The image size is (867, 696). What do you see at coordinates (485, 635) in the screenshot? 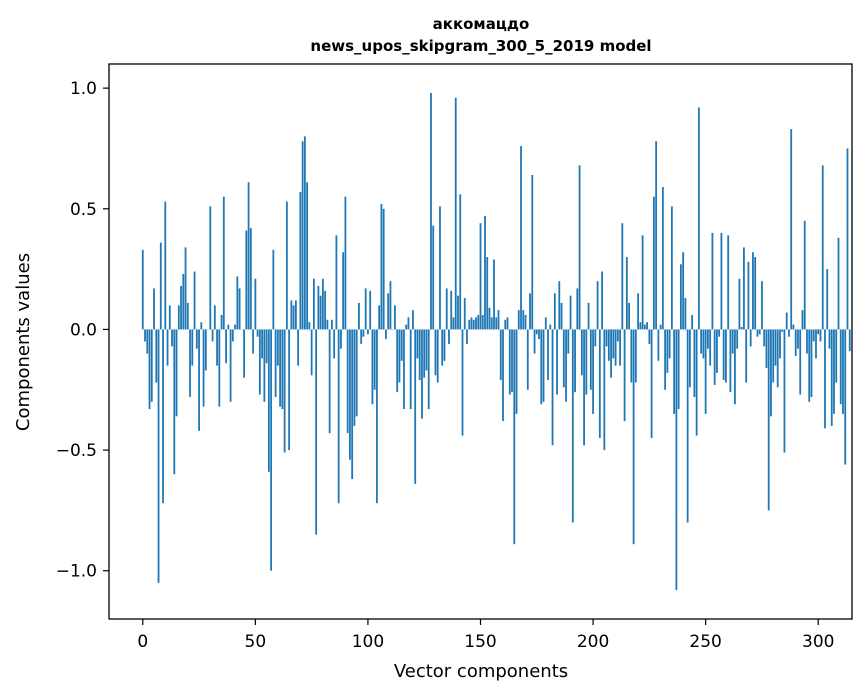
I see `x-axis: 0 50 100 150 200 250 300` at bounding box center [485, 635].